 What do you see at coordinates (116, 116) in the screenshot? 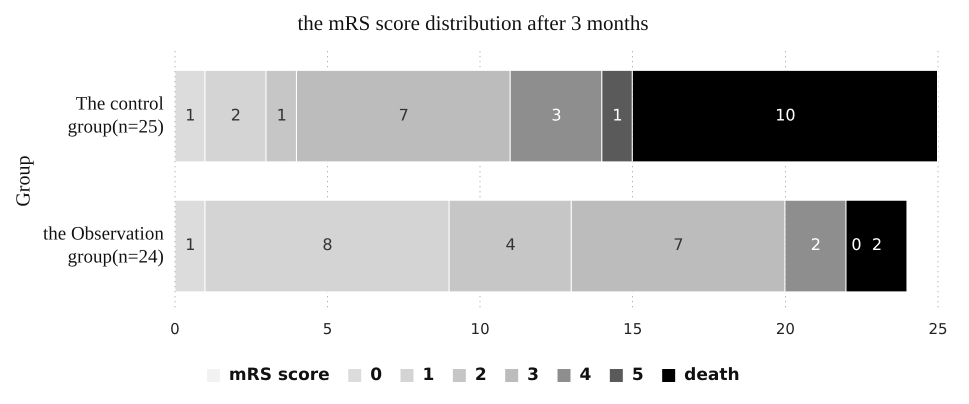
I see `y-tick-label: The control group(n=25)` at bounding box center [116, 116].